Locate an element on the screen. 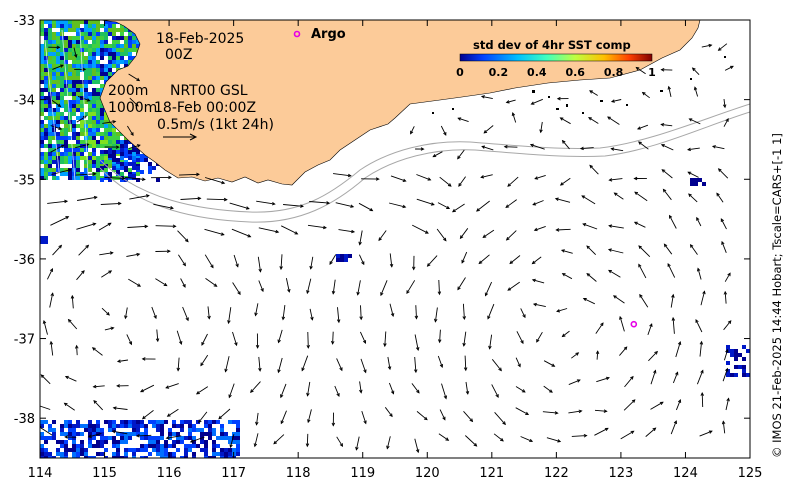 This screenshot has width=791, height=492. argo-legend-label: Argo is located at coordinates (328, 34).